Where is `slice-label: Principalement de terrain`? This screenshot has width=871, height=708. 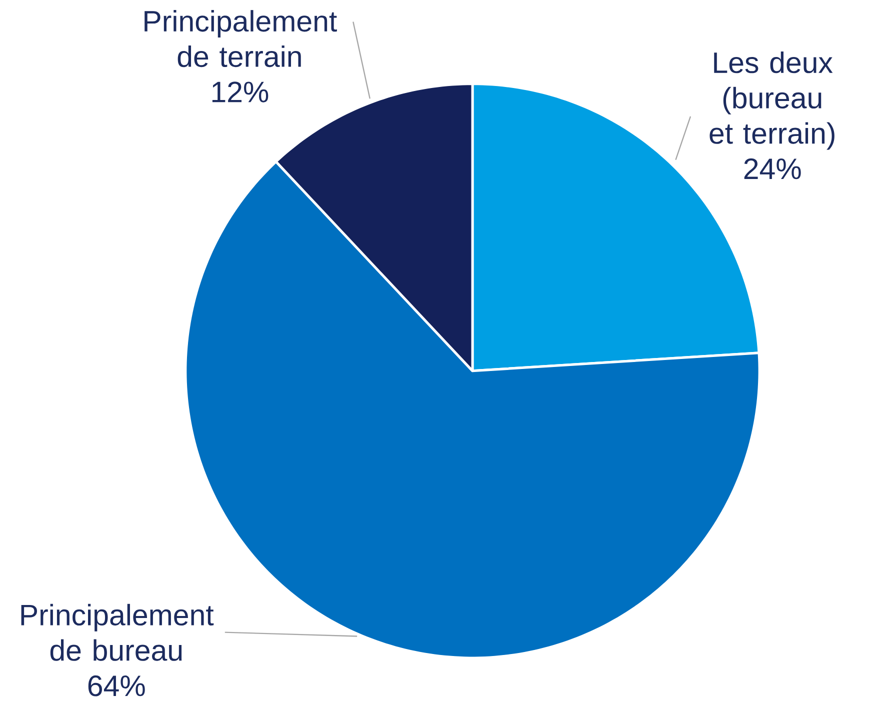 slice-label: Principalement de terrain is located at coordinates (240, 38).